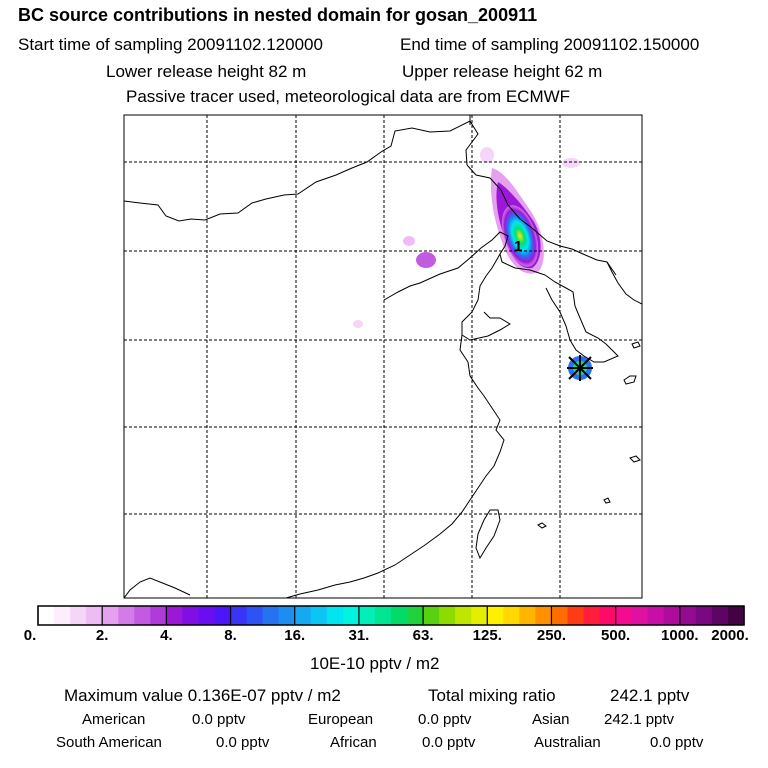  I want to click on region-australian-name: Australian, so click(567, 742).